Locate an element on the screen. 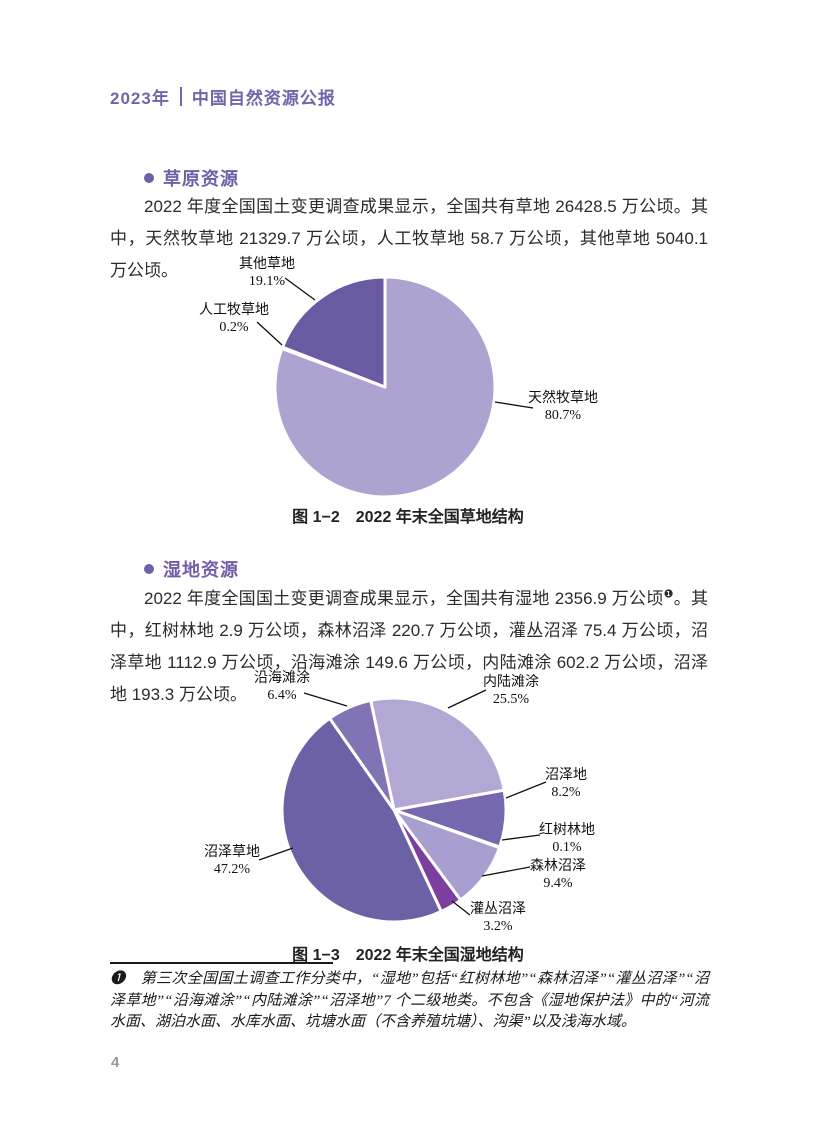 The image size is (816, 1145). figure-caption-1-3: 图 1−3 2022 年末全国湿地结构 is located at coordinates (408, 955).